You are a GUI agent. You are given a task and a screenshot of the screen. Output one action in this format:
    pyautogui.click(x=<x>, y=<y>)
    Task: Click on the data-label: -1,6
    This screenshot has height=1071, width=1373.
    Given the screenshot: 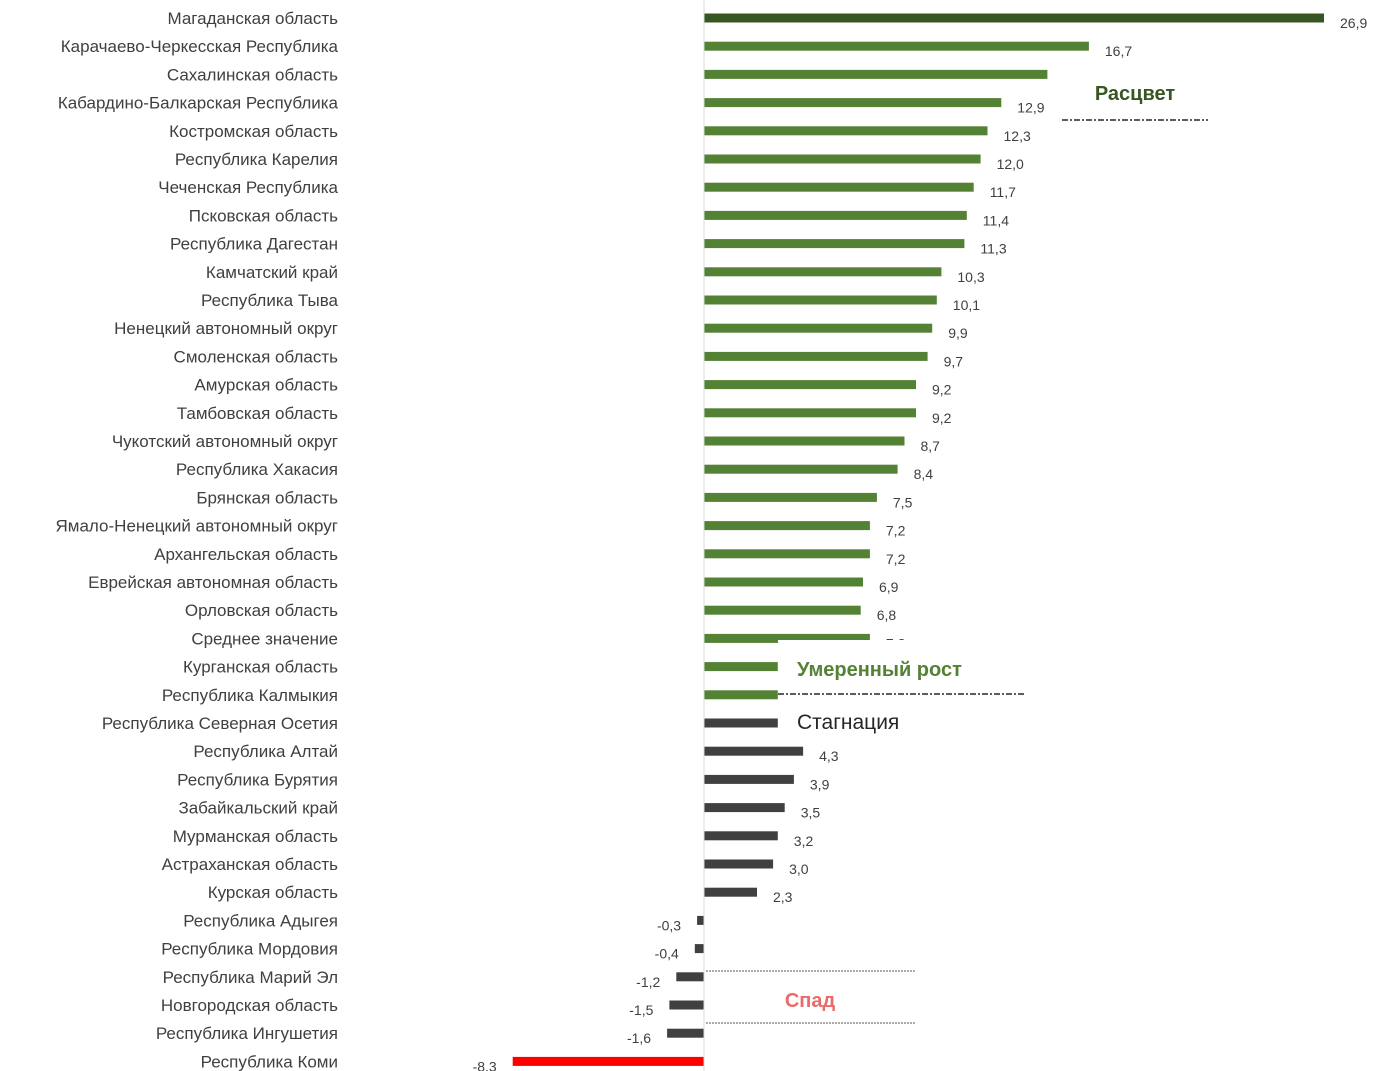 What is the action you would take?
    pyautogui.click(x=639, y=1038)
    